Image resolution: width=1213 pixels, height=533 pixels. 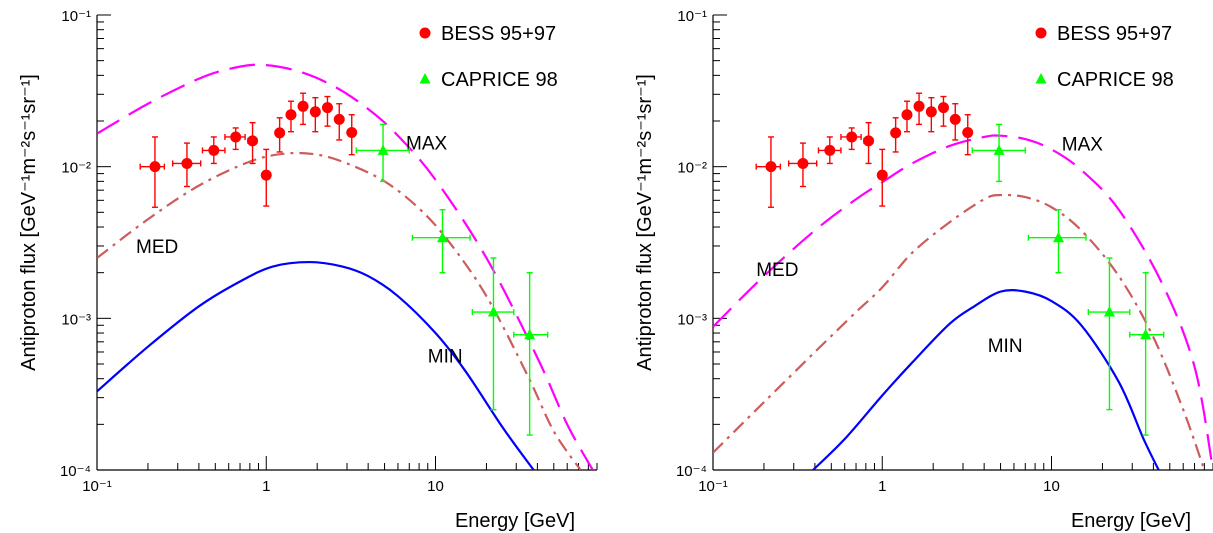 What do you see at coordinates (29, 222) in the screenshot?
I see `y-axis-title: Antiproton flux [GeV⁻¹m⁻²s⁻¹sr⁻¹]` at bounding box center [29, 222].